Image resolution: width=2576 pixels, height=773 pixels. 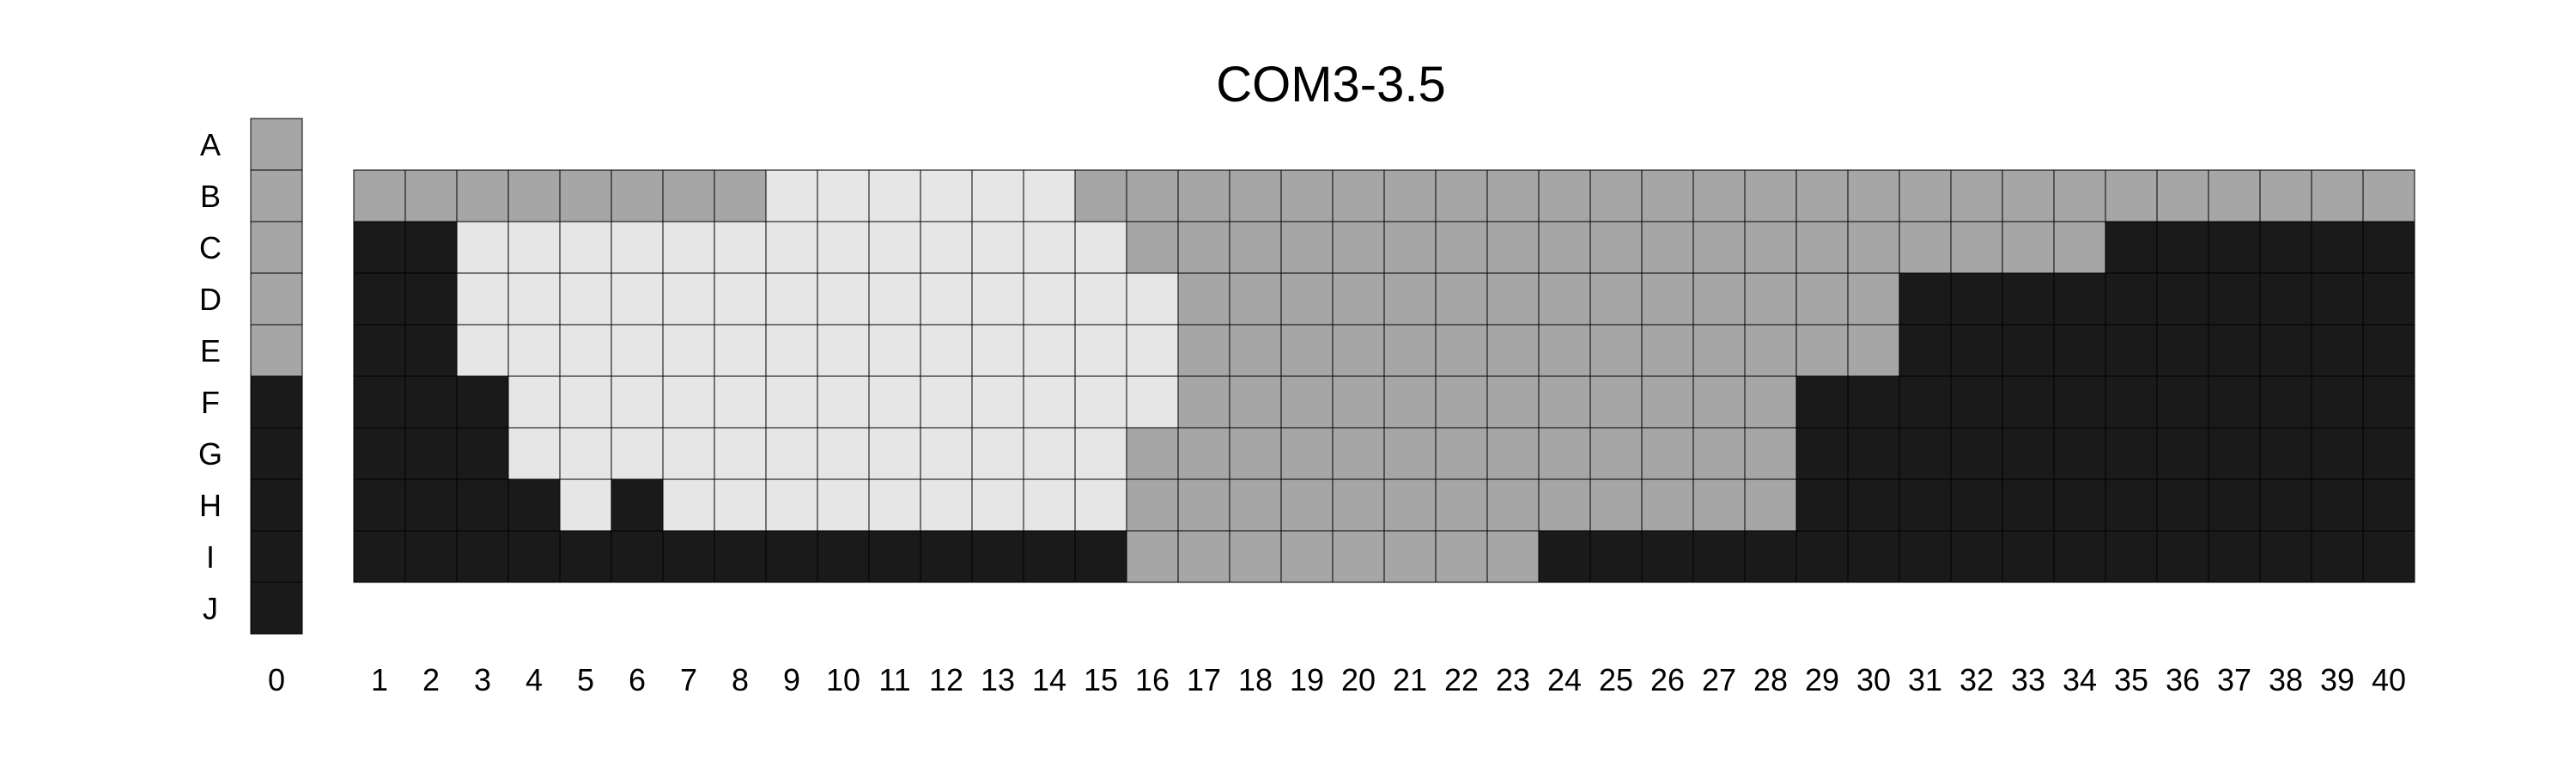 What do you see at coordinates (998, 679) in the screenshot?
I see `column-label-13: 13` at bounding box center [998, 679].